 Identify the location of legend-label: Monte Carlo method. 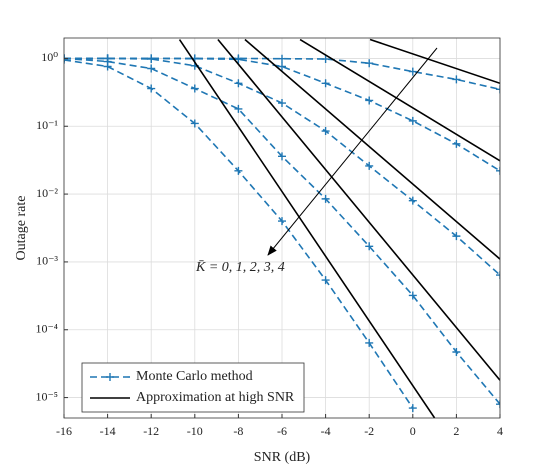
(194, 376).